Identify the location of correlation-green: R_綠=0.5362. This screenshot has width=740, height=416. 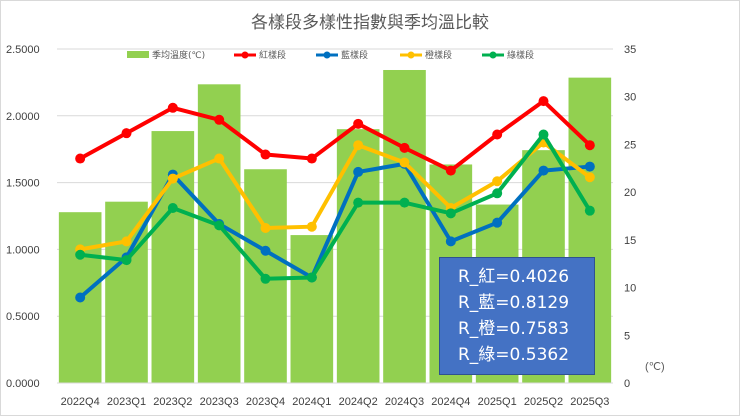
(514, 355).